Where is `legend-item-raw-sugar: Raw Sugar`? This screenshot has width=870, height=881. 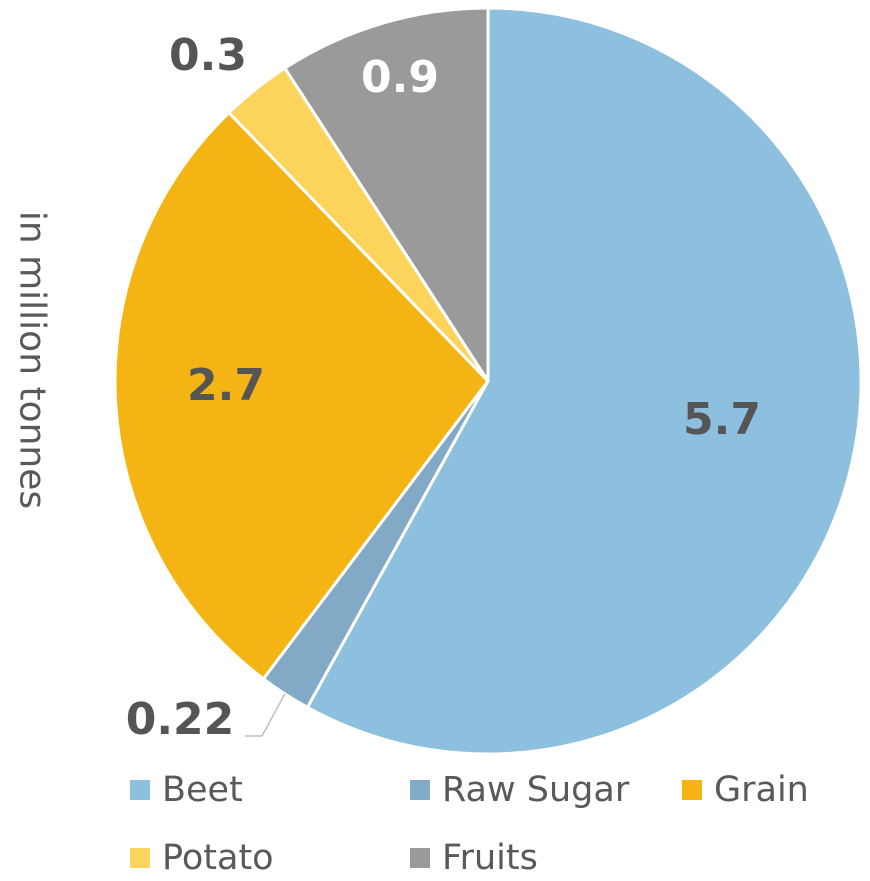
legend-item-raw-sugar: Raw Sugar is located at coordinates (519, 790).